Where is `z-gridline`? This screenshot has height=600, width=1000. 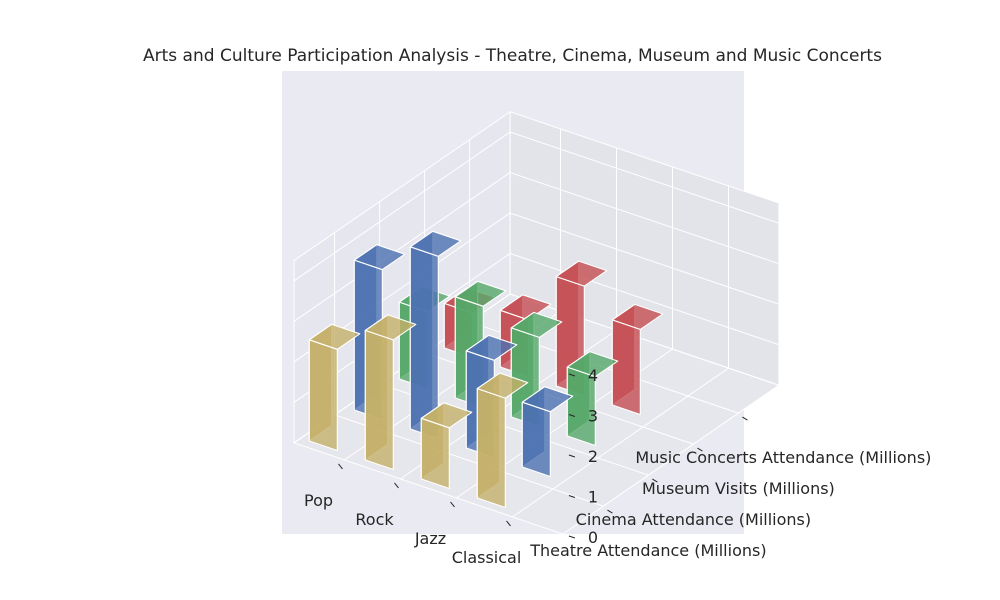
z-gridline is located at coordinates (536, 206).